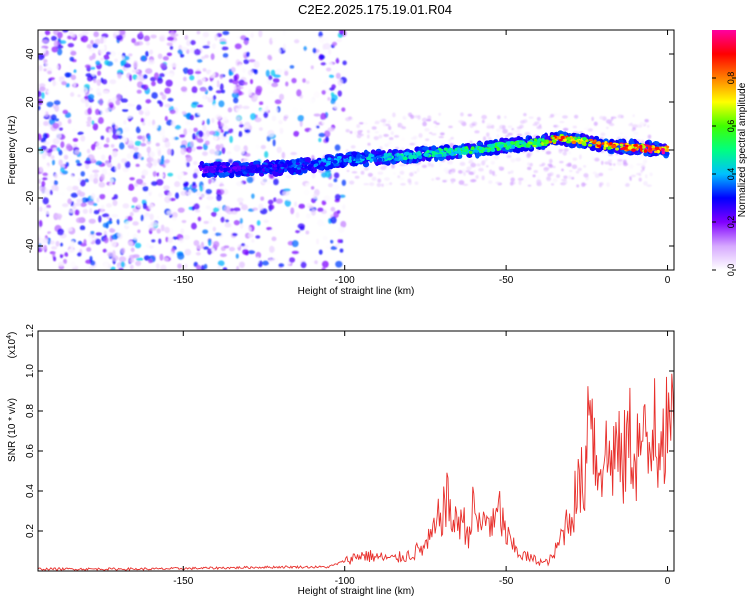  What do you see at coordinates (30, 491) in the screenshot?
I see `y-tick-label: 0.4` at bounding box center [30, 491].